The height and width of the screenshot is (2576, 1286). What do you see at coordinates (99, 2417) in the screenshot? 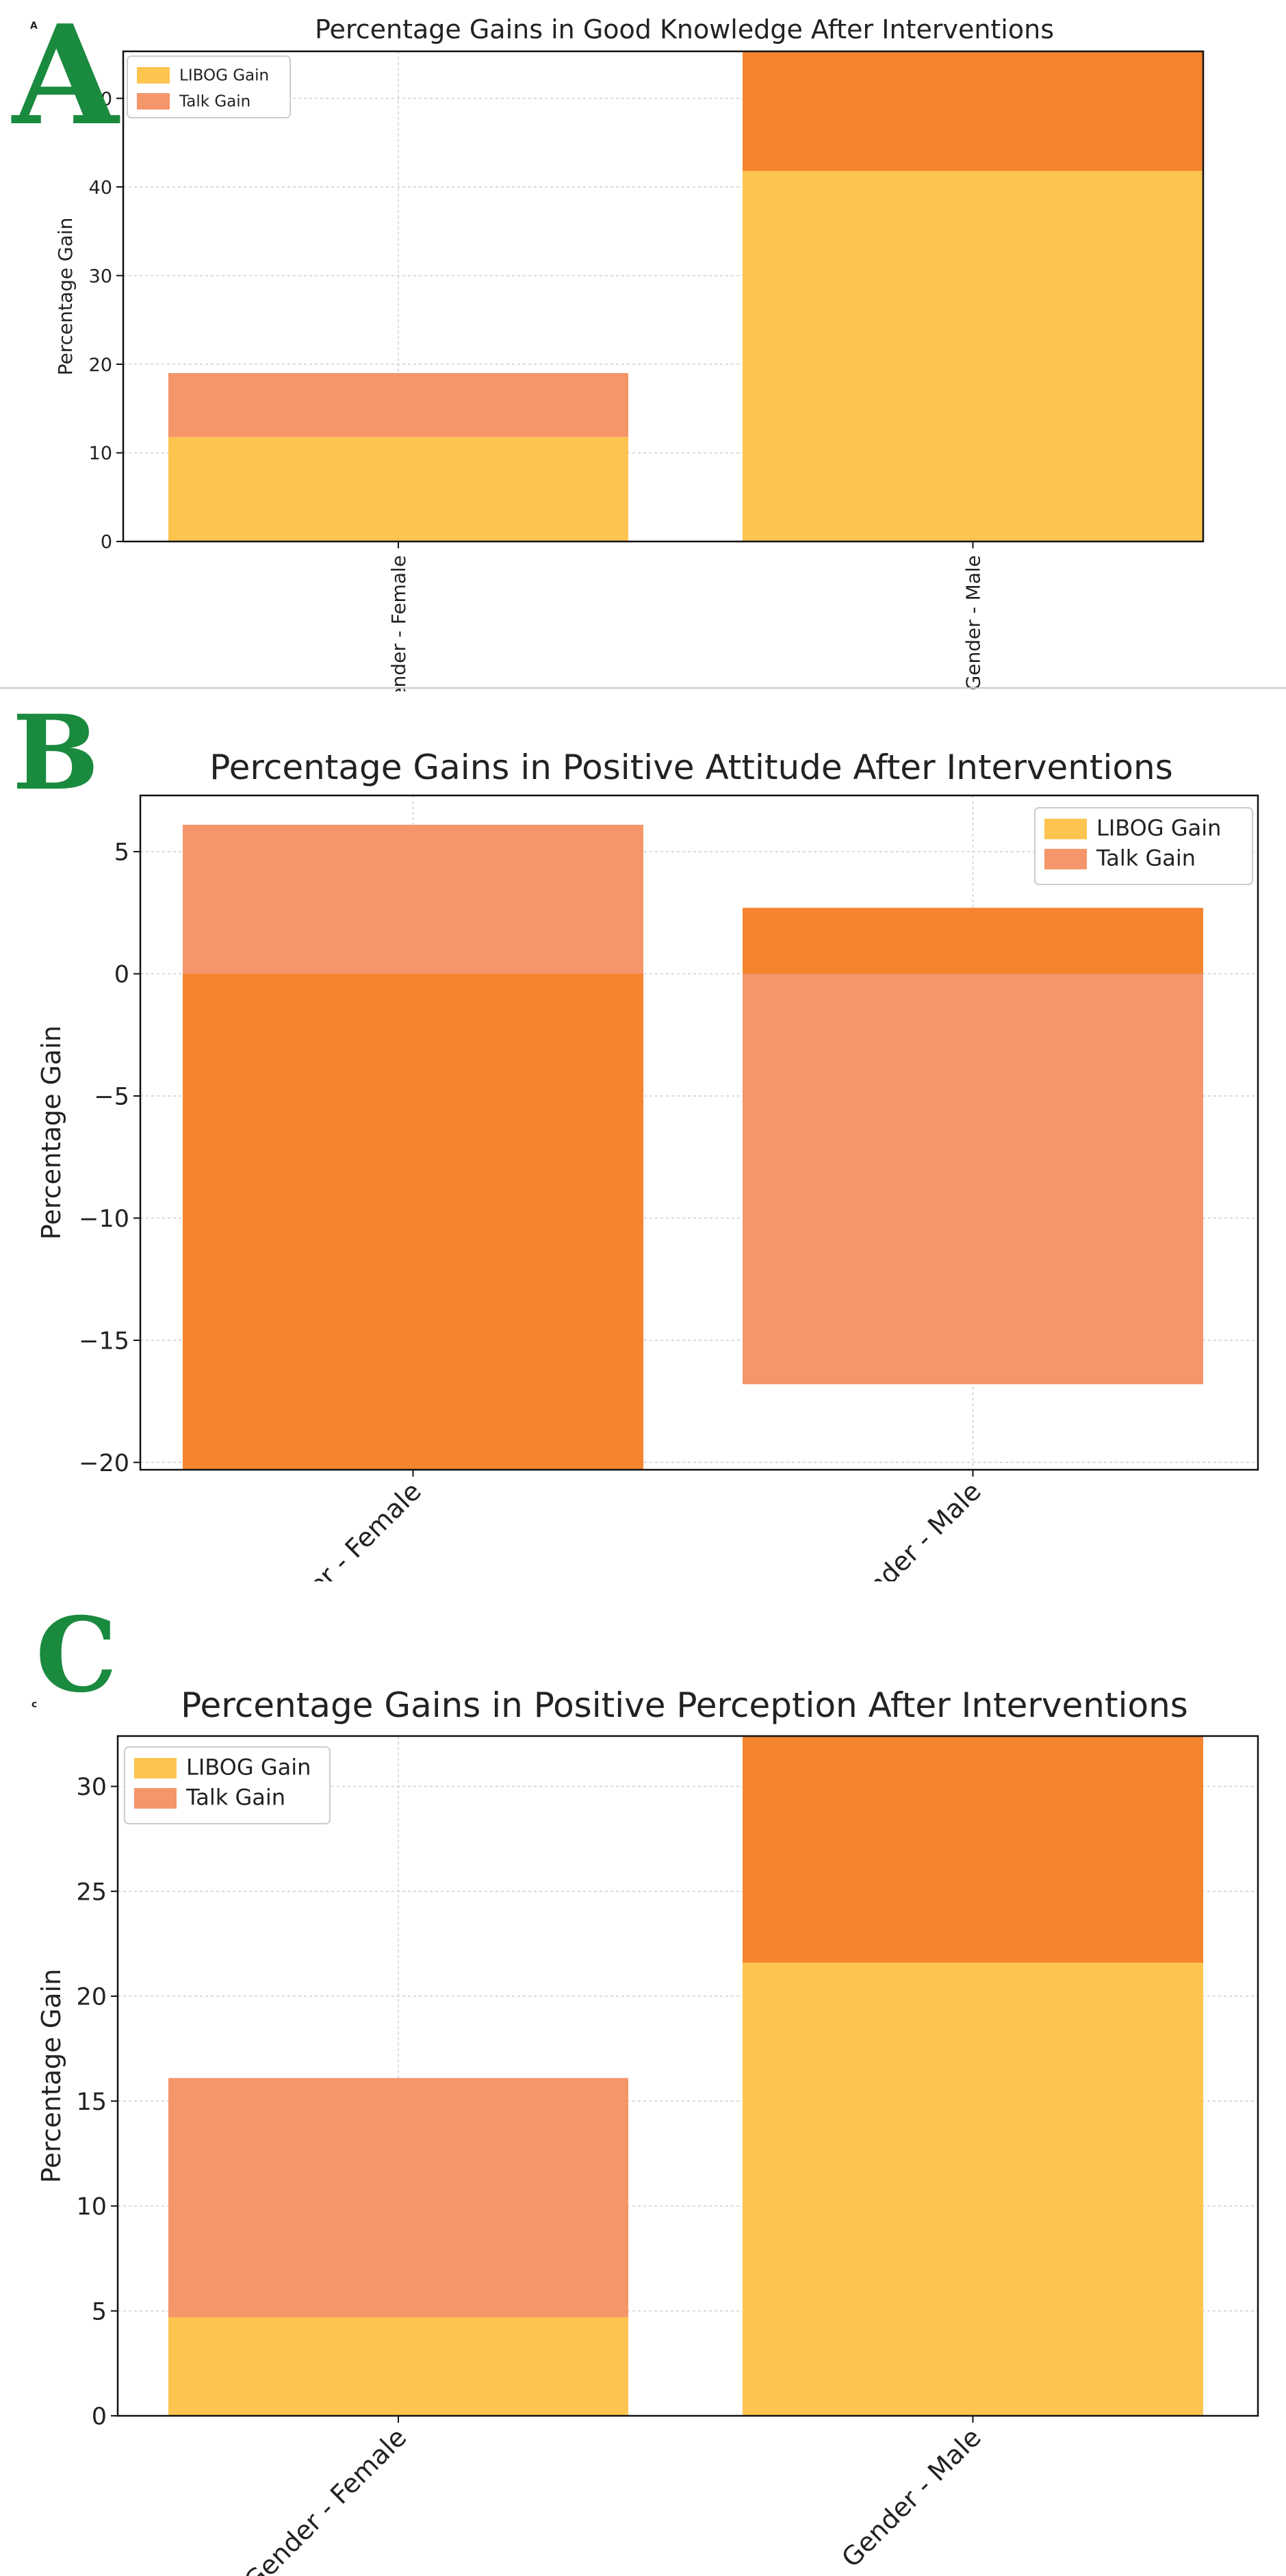
I see `chart-c-ytick-label: 0` at bounding box center [99, 2417].